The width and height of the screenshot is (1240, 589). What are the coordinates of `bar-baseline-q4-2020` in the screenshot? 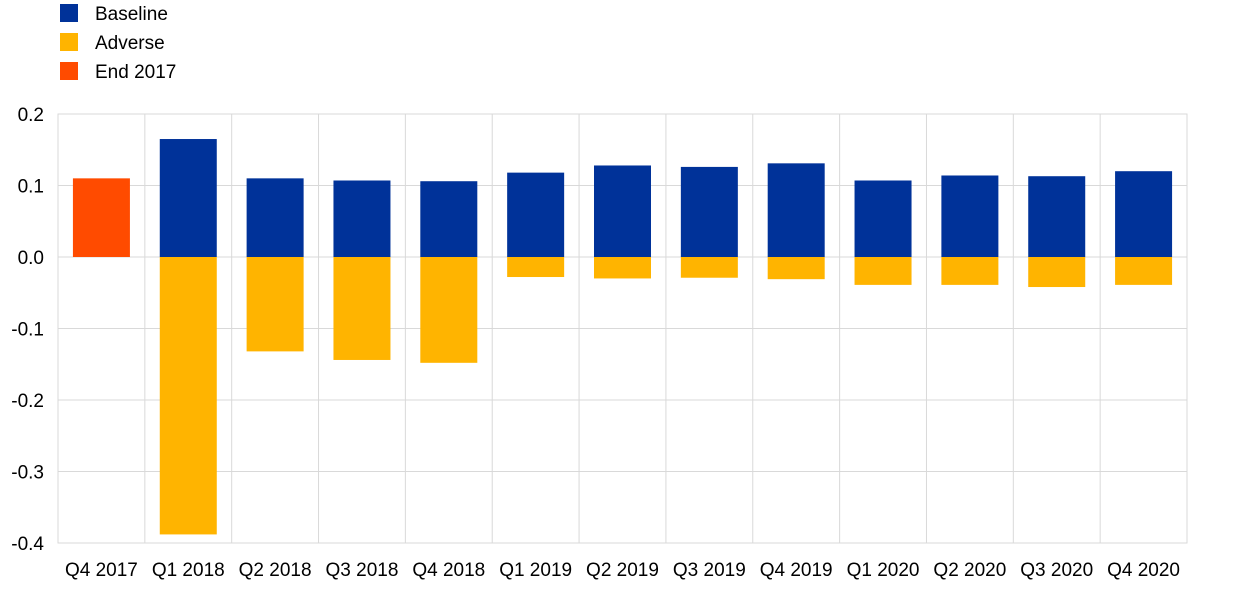 It's located at (1144, 214).